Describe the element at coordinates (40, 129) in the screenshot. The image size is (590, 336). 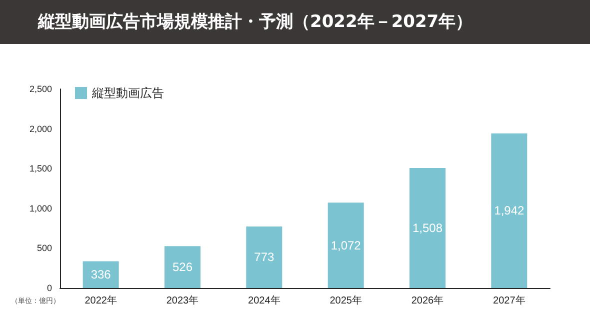
I see `y-tick-label: 2,000` at that location.